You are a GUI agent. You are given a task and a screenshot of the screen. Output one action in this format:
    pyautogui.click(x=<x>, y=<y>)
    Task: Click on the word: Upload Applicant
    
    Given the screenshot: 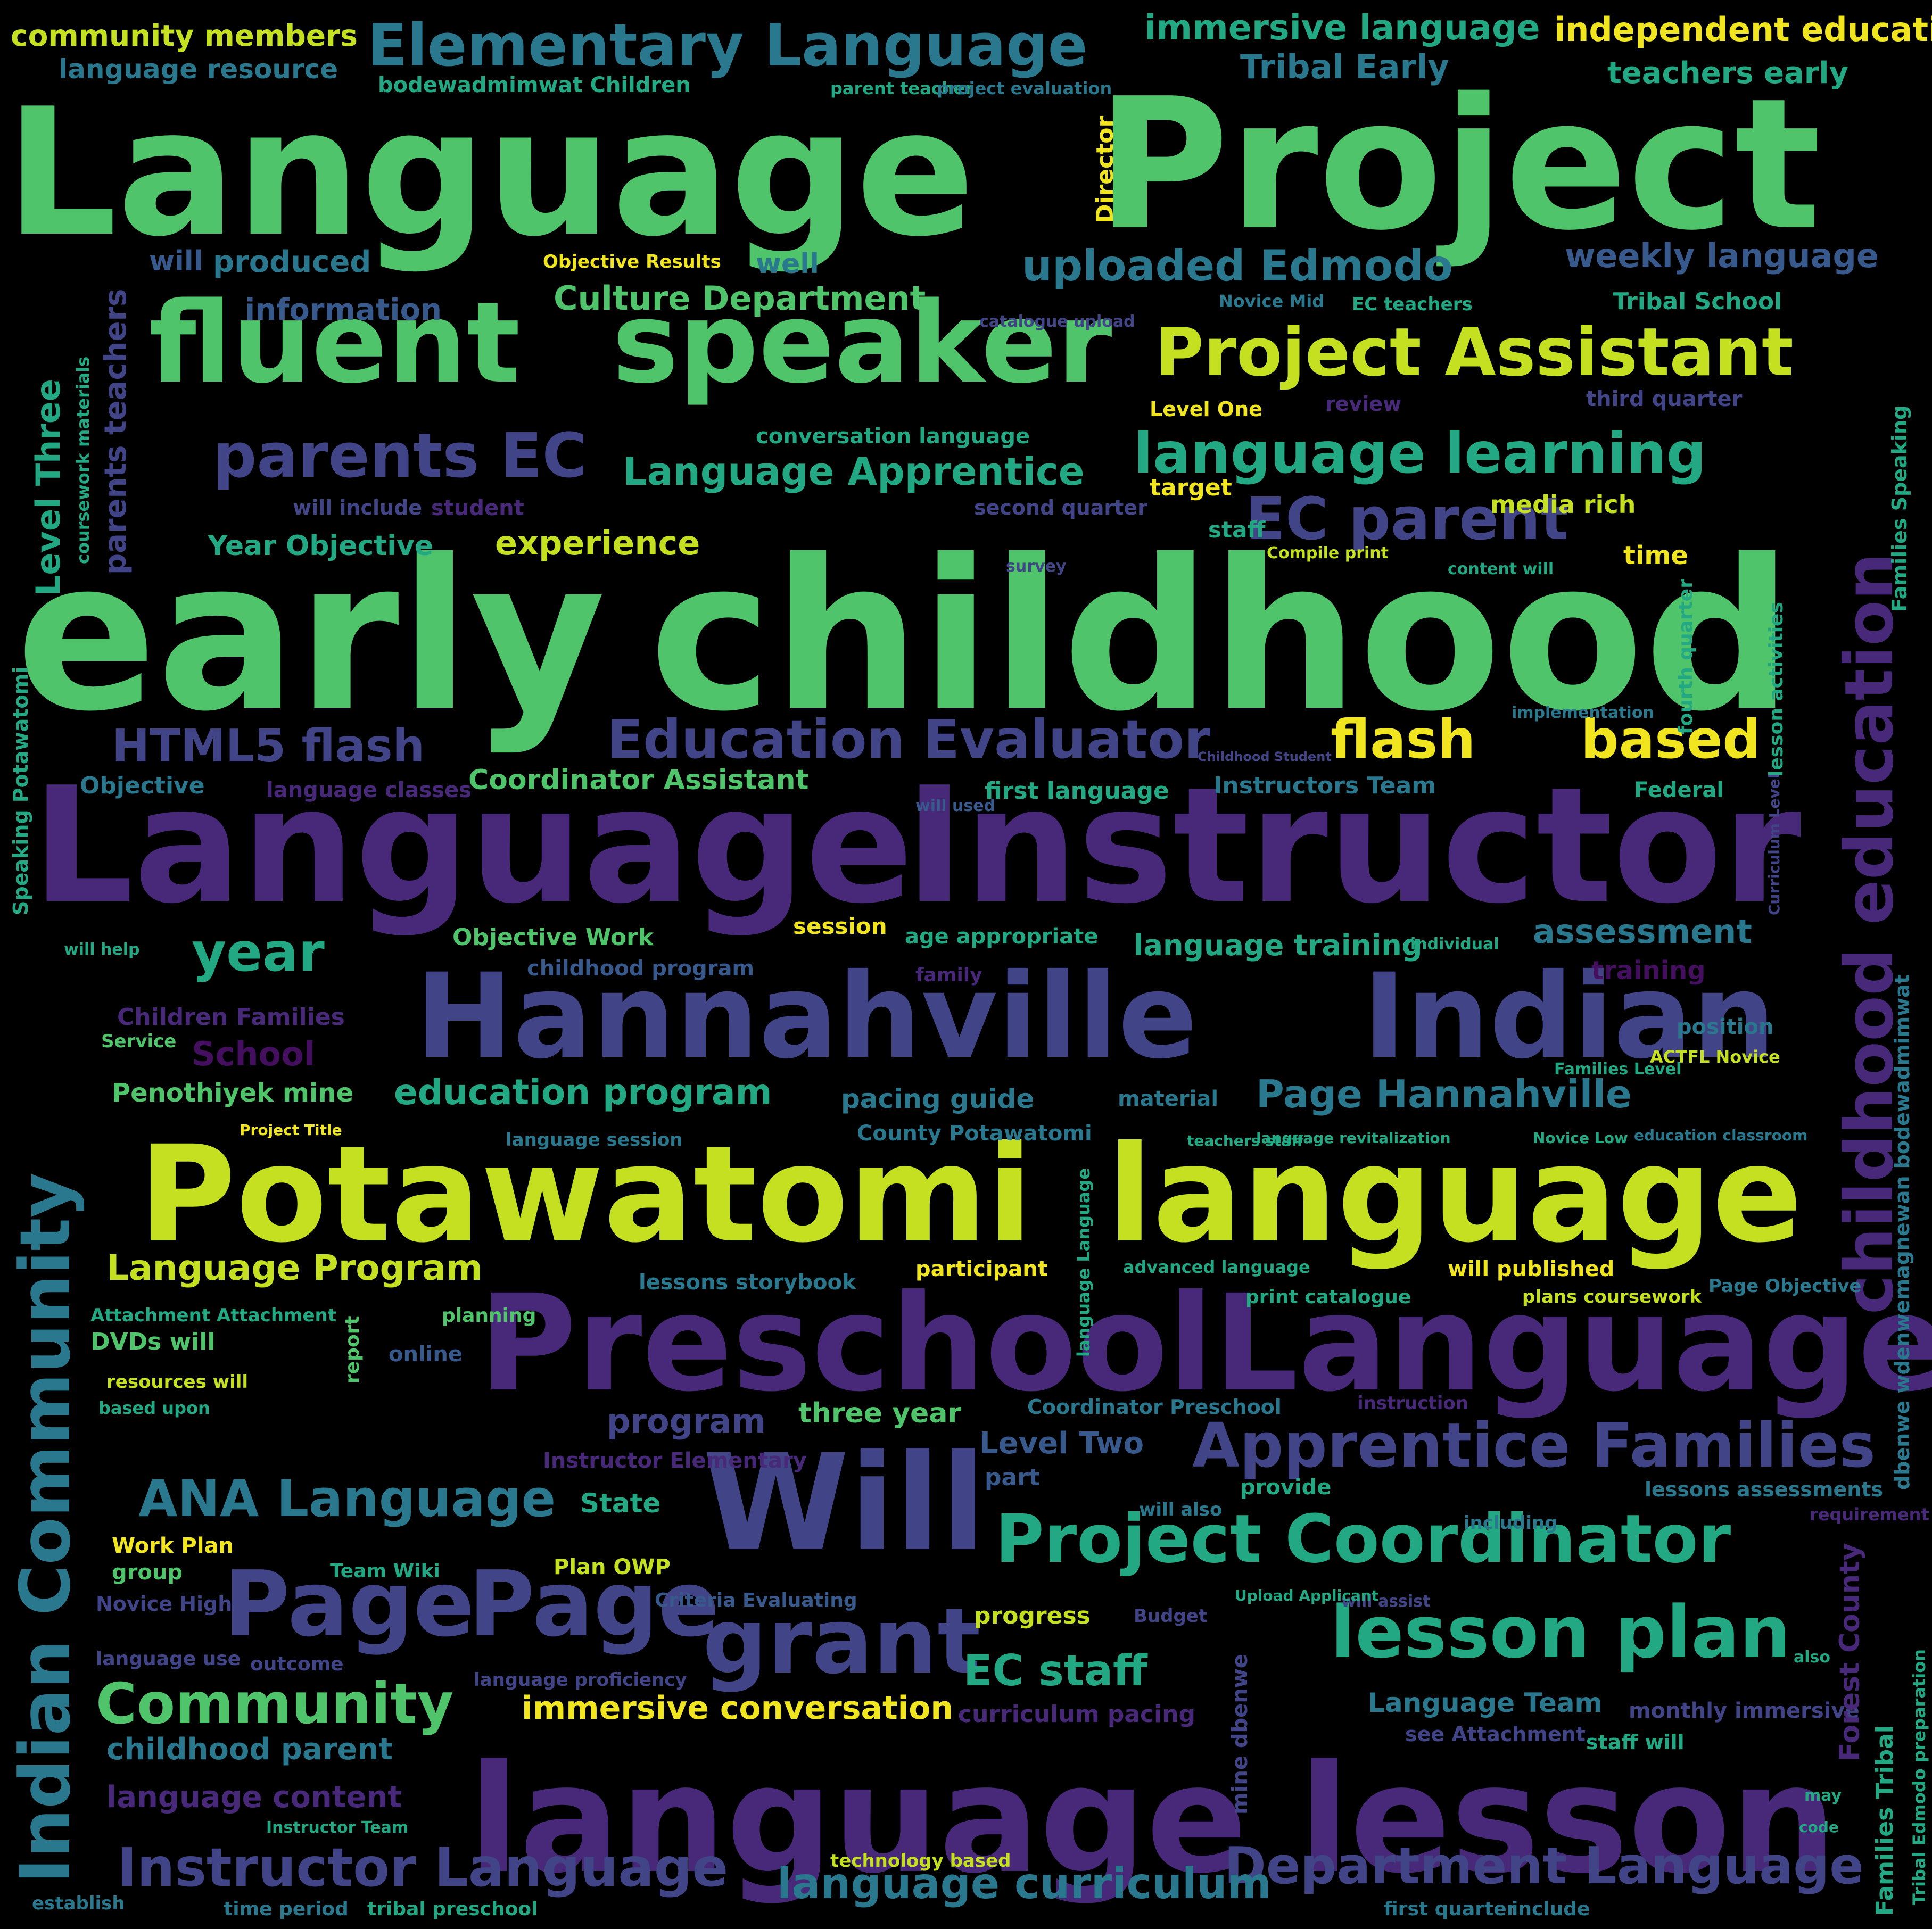 What is the action you would take?
    pyautogui.click(x=1307, y=1596)
    